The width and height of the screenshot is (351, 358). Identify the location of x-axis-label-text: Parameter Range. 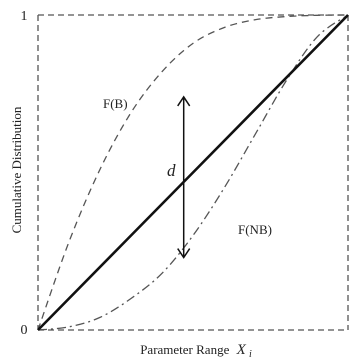
(184, 349).